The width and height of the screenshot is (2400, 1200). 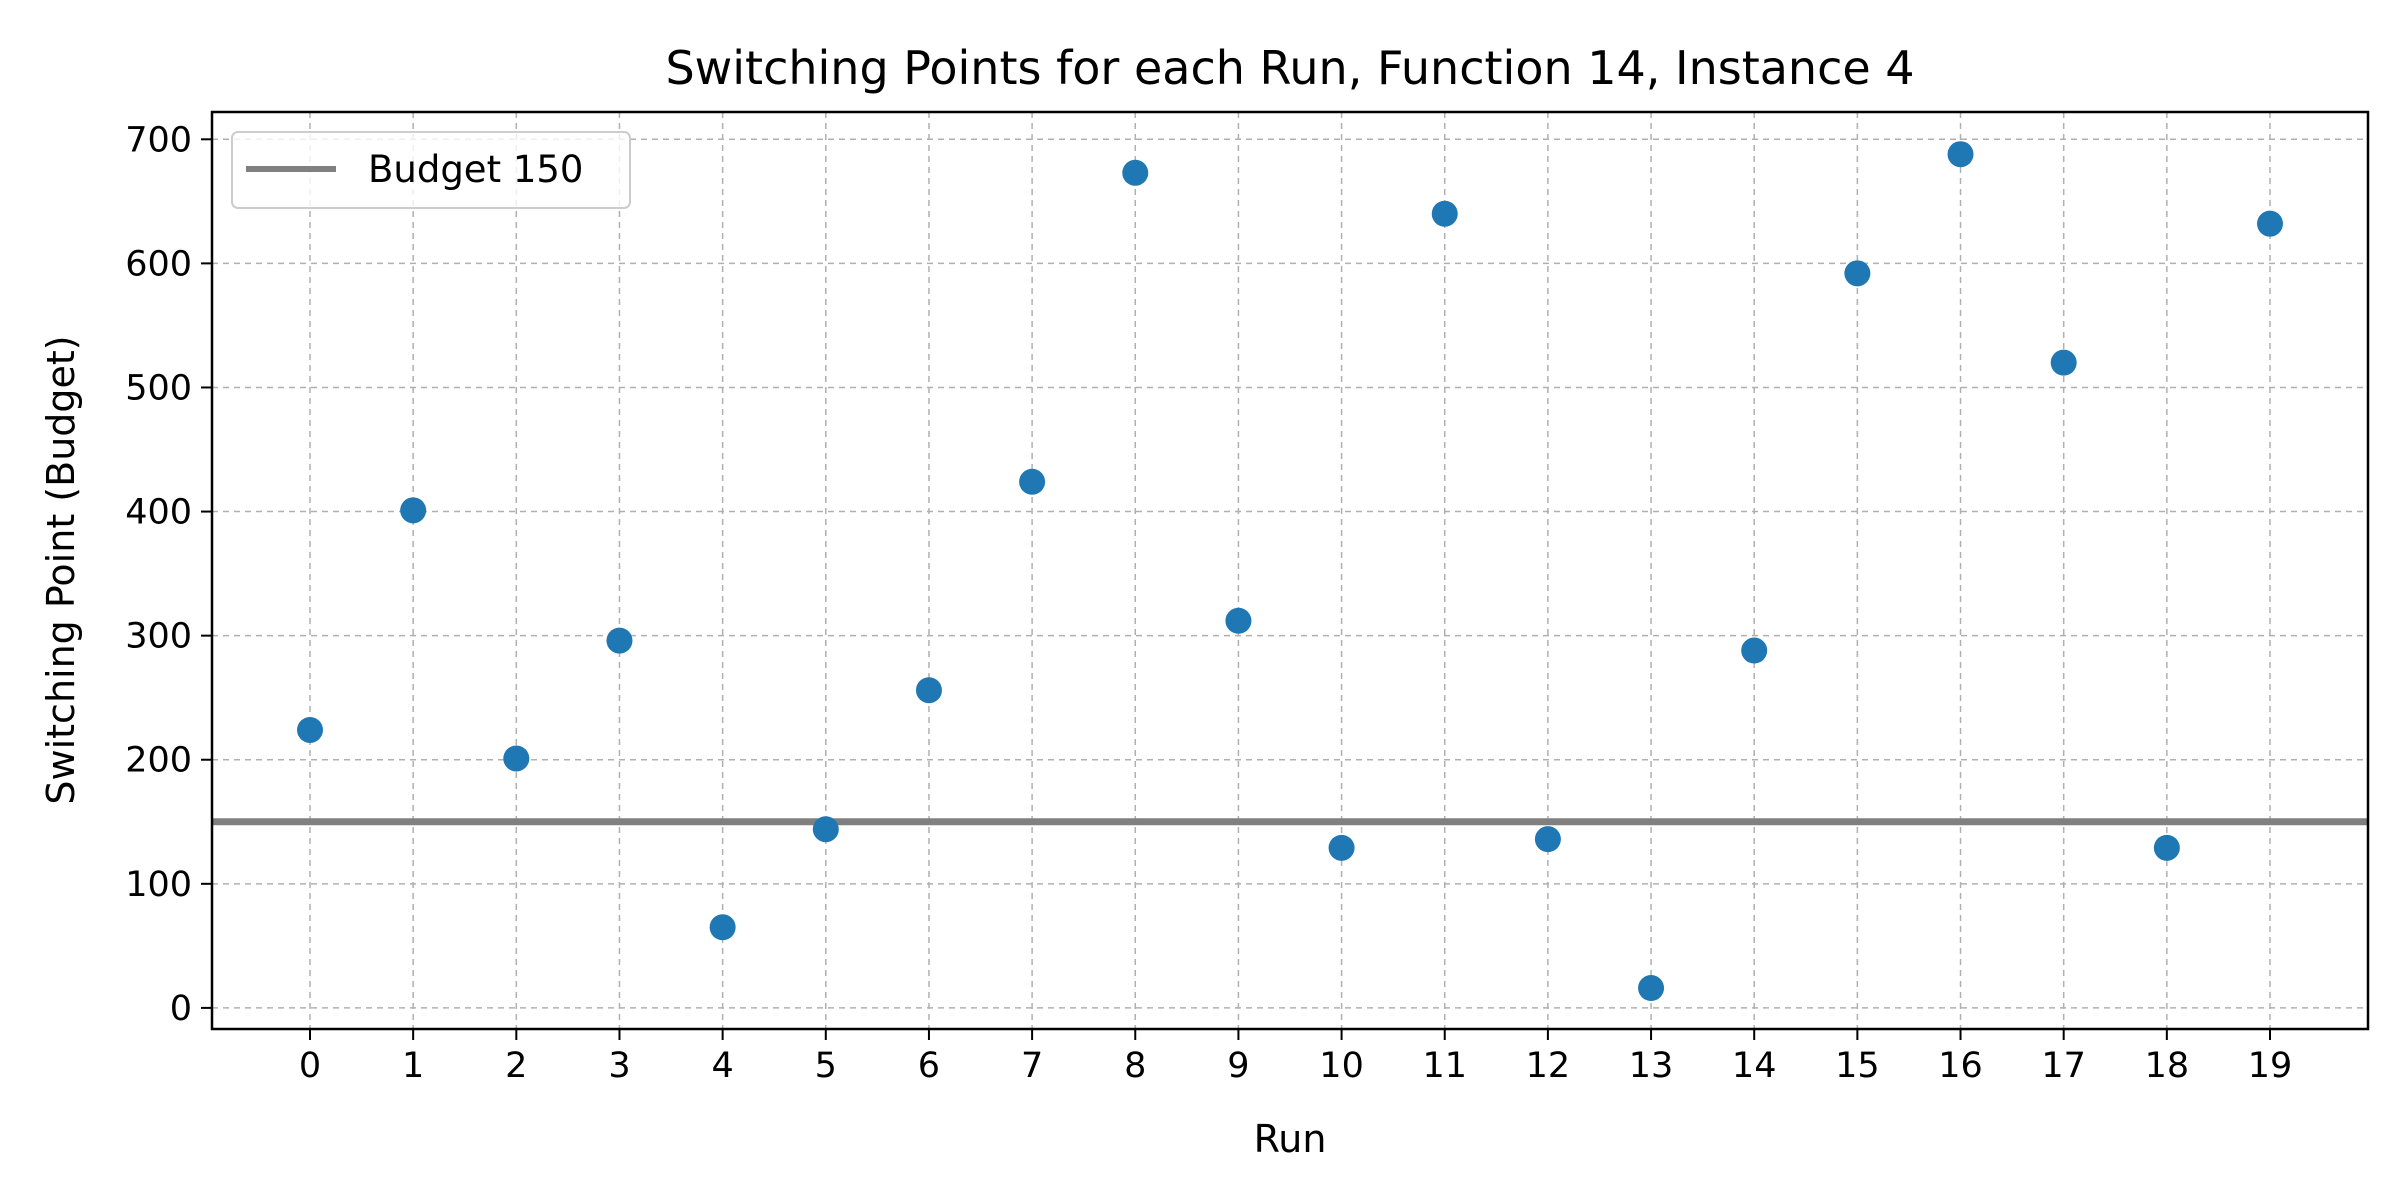 What do you see at coordinates (929, 1066) in the screenshot?
I see `x-tick-label: 6` at bounding box center [929, 1066].